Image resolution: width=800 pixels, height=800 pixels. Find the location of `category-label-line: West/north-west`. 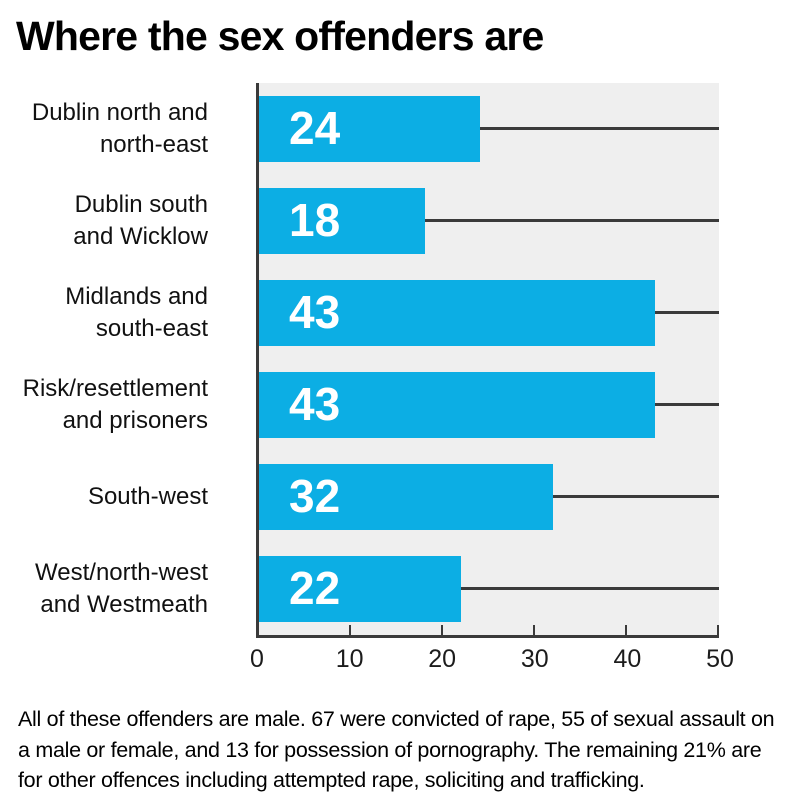

category-label-line: West/north-west is located at coordinates (121, 573).